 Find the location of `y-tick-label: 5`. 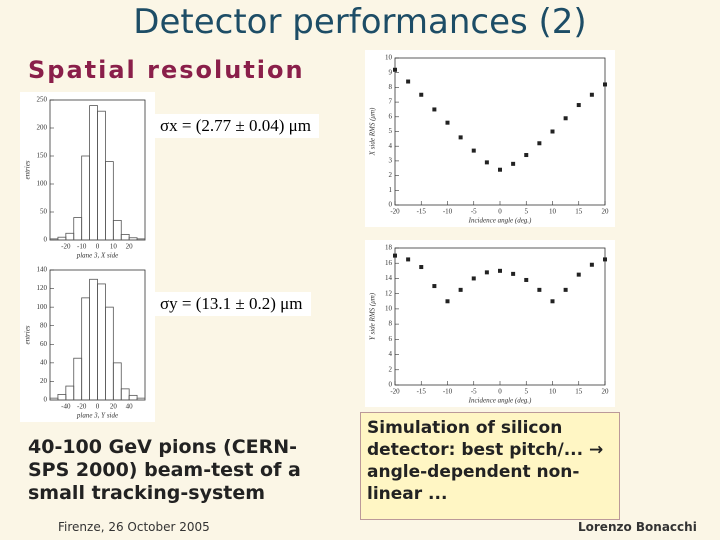

y-tick-label: 5 is located at coordinates (391, 131).